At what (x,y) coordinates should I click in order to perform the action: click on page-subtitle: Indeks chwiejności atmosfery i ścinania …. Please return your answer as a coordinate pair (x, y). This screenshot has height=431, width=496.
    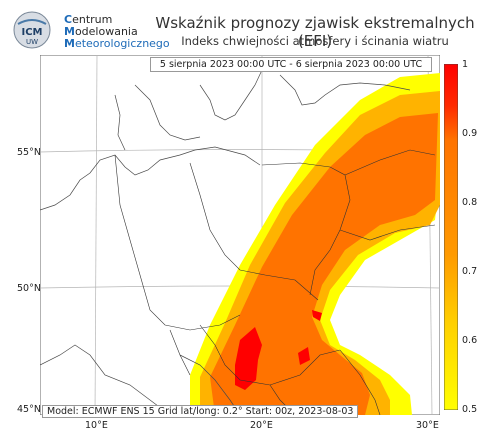
    Looking at the image, I should click on (315, 41).